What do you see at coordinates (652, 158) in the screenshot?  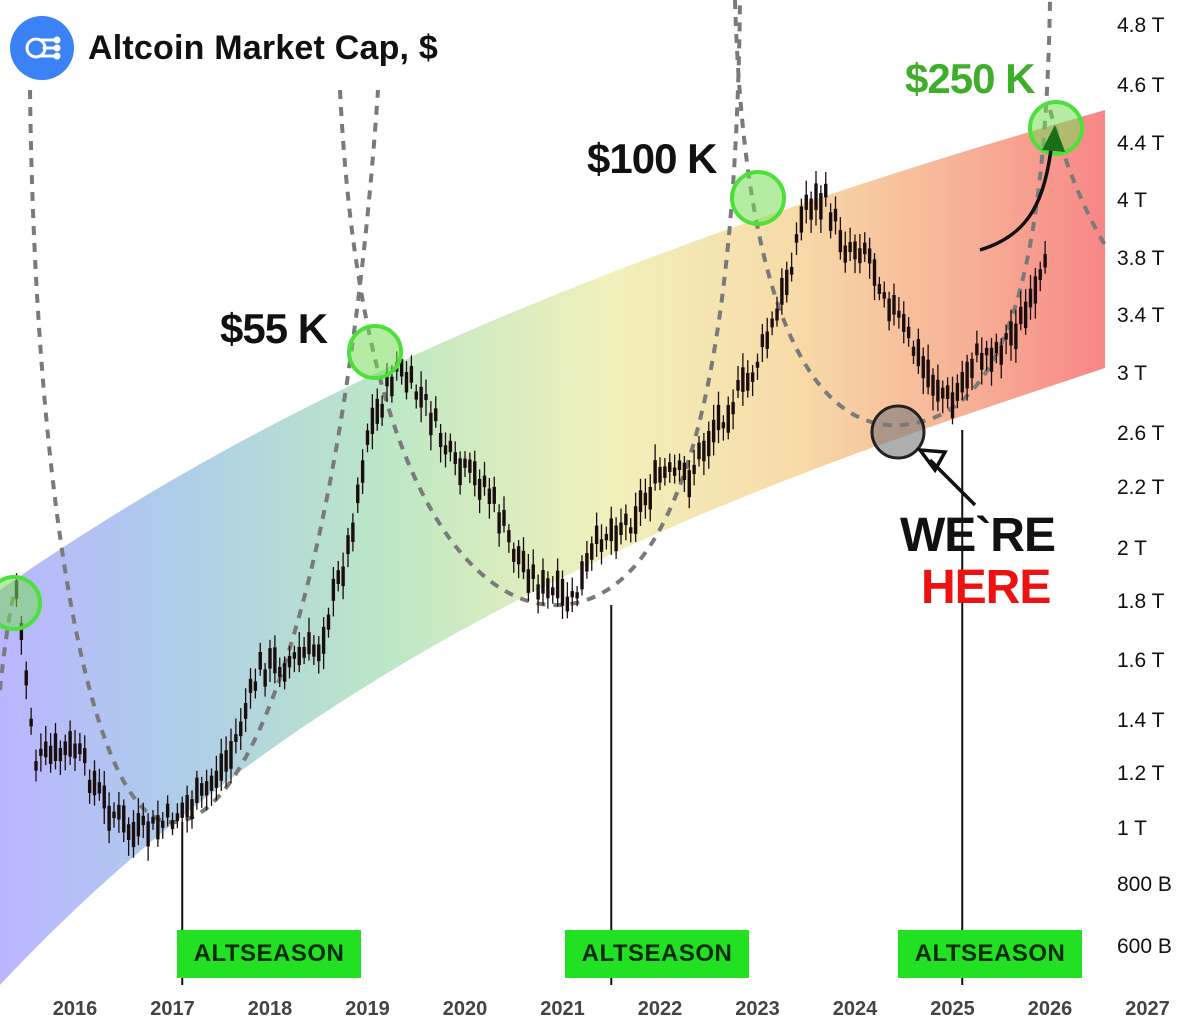 I see `peak-label-2023: $100 K` at bounding box center [652, 158].